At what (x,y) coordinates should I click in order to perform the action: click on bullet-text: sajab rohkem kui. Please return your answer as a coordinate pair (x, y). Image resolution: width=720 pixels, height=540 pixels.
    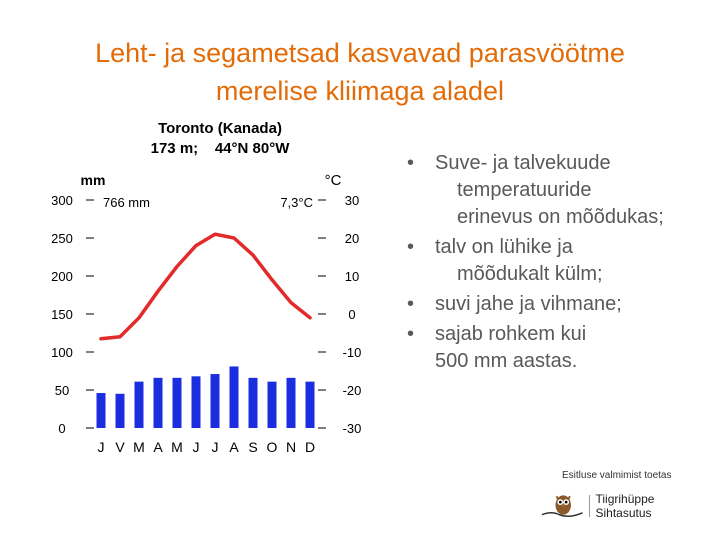
    Looking at the image, I should click on (511, 334).